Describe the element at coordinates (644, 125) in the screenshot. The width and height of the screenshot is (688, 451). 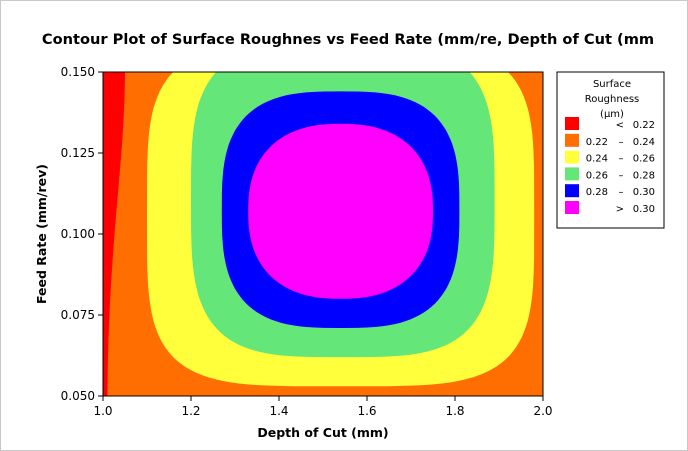
I see `legend-high: 0.22` at that location.